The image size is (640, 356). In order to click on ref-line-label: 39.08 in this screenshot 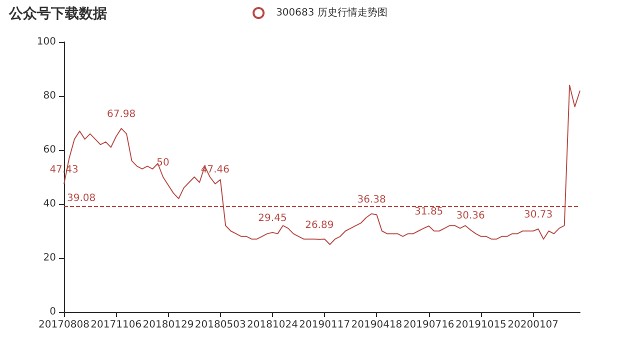, I will do `click(81, 198)`.